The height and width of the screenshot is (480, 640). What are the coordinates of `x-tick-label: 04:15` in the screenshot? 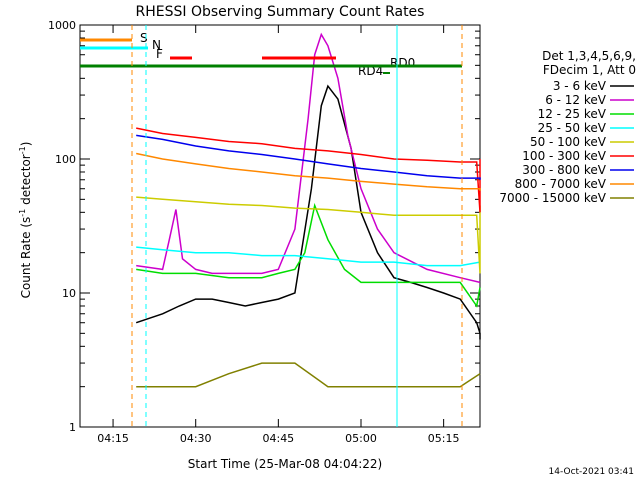 It's located at (113, 438).